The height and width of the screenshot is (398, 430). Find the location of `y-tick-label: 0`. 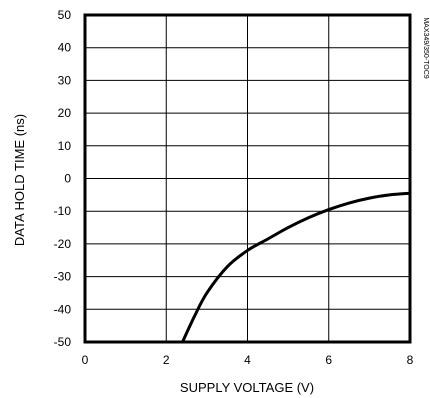

y-tick-label: 0 is located at coordinates (67, 179).